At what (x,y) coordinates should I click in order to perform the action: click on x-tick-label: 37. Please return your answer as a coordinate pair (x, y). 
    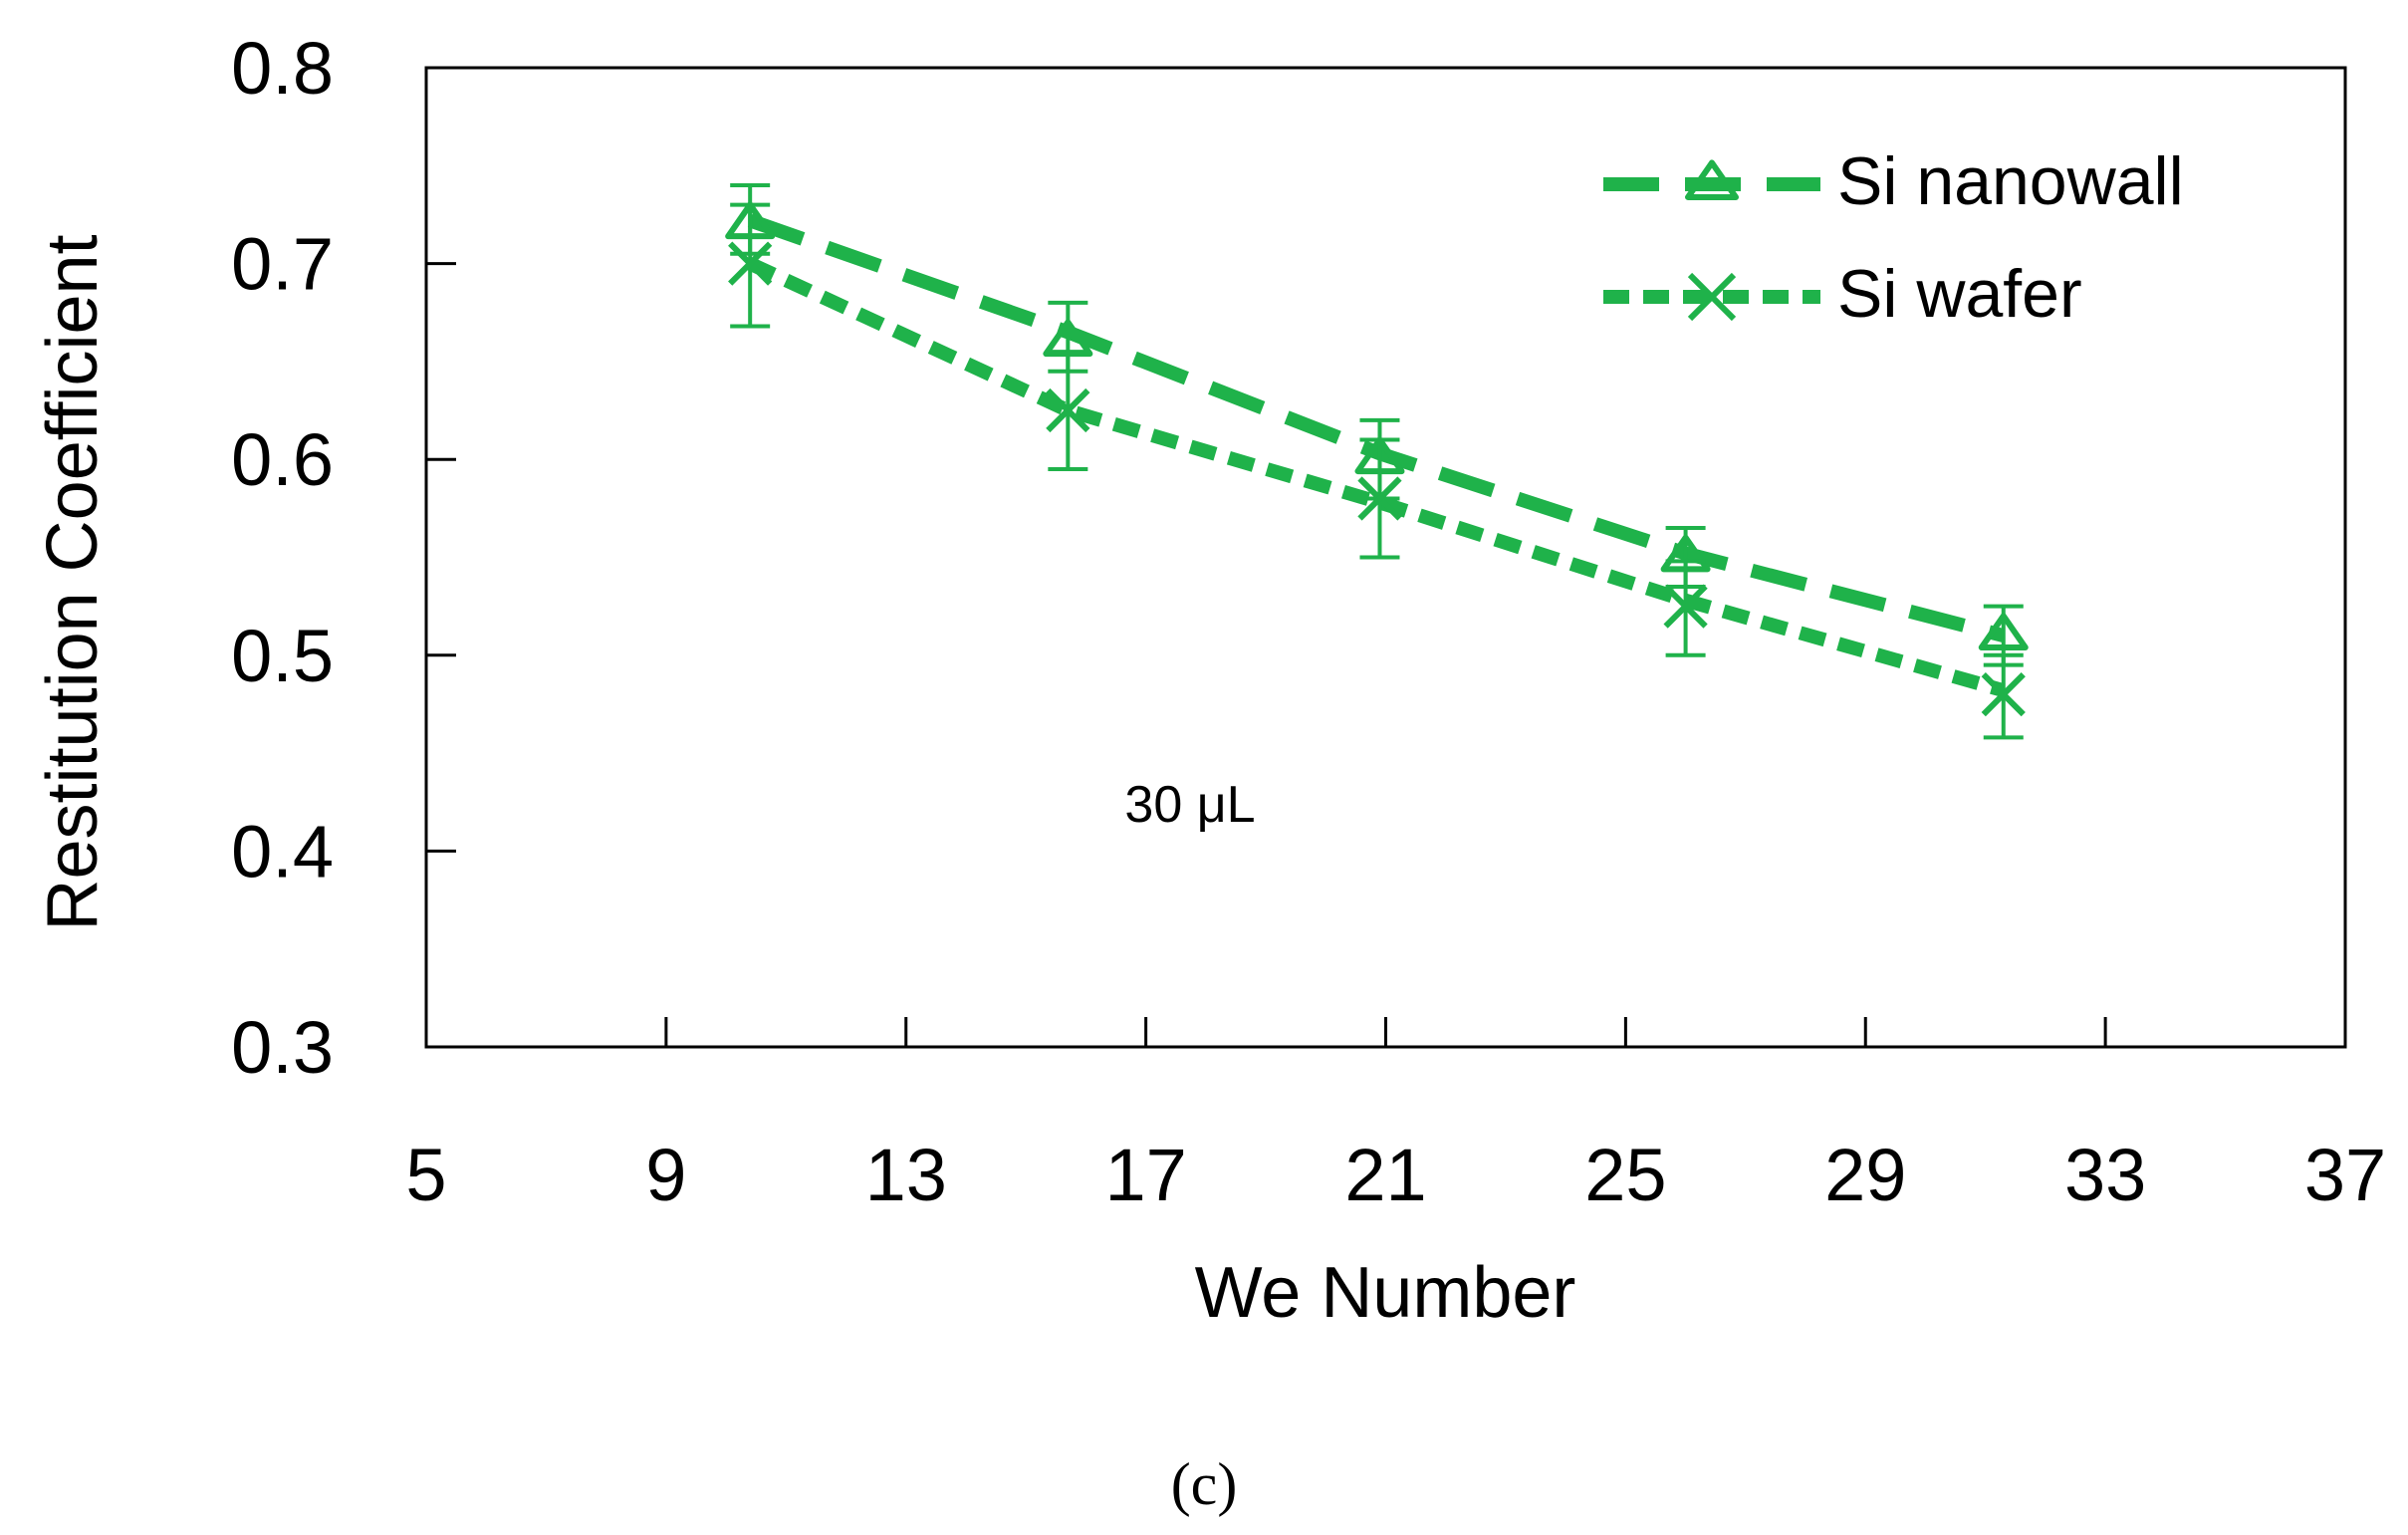
    Looking at the image, I should click on (2345, 1175).